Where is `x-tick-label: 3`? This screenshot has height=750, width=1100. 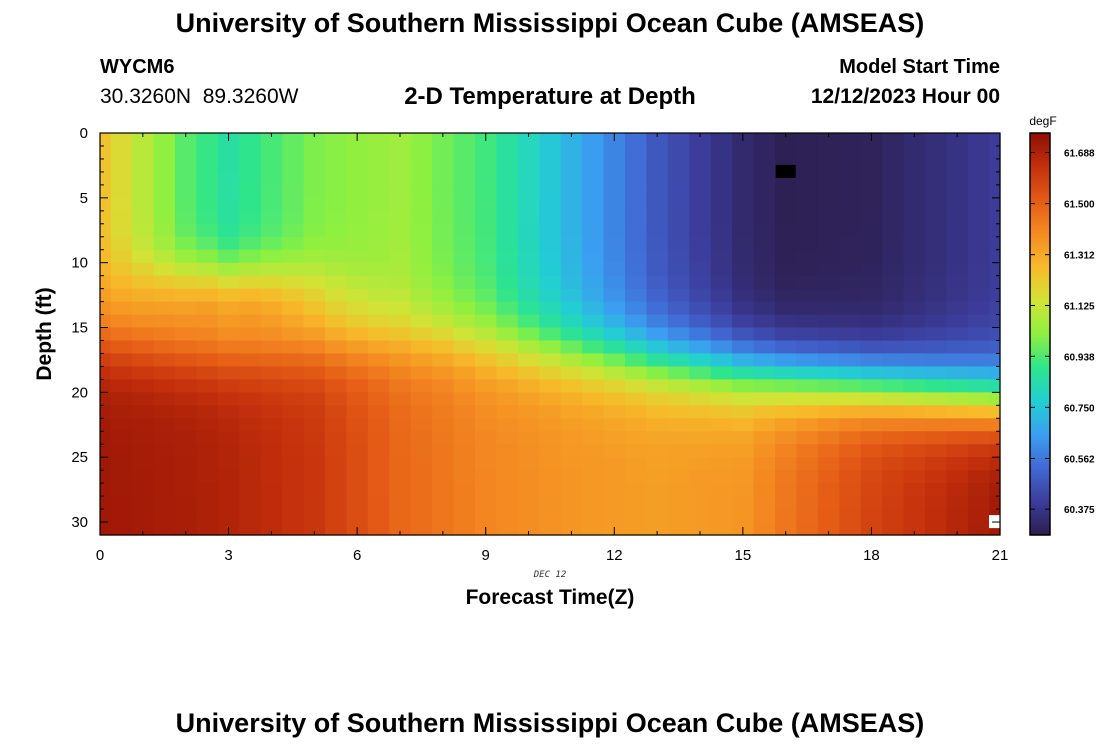
x-tick-label: 3 is located at coordinates (228, 555).